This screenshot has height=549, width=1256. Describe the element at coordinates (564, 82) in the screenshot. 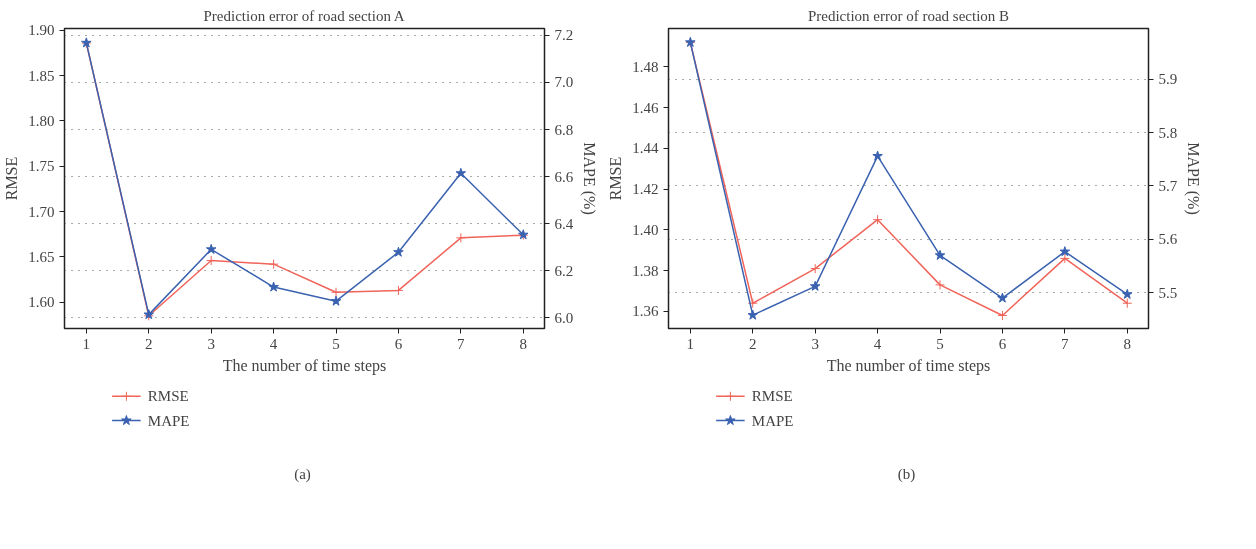

I see `y2-tick-label: 7.0` at that location.